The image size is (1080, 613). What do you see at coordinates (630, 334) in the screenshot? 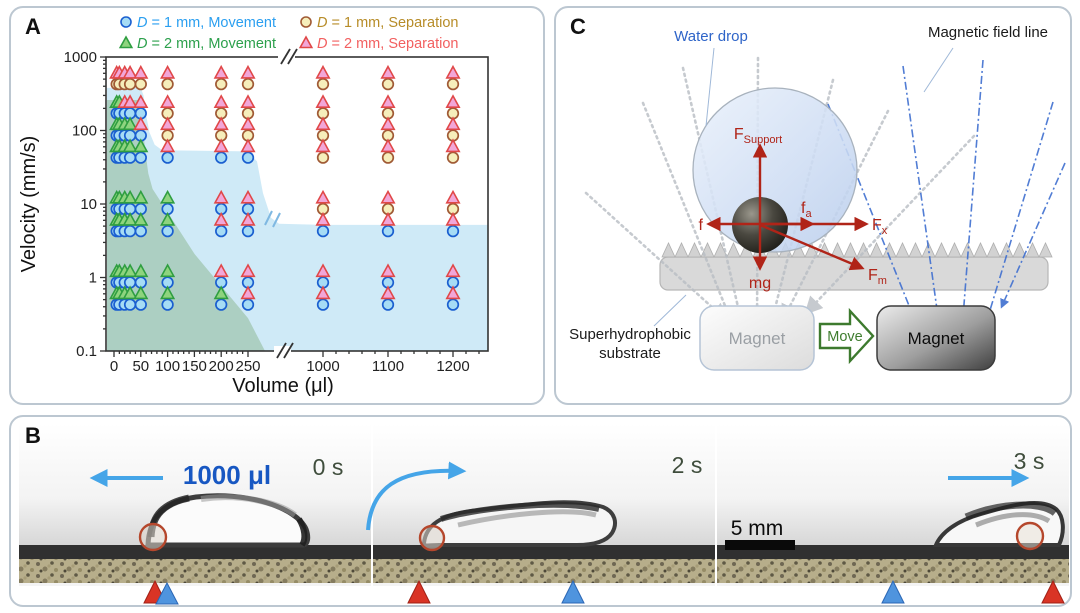
I see `substrate-label-line1: Superhydrophobic` at bounding box center [630, 334].